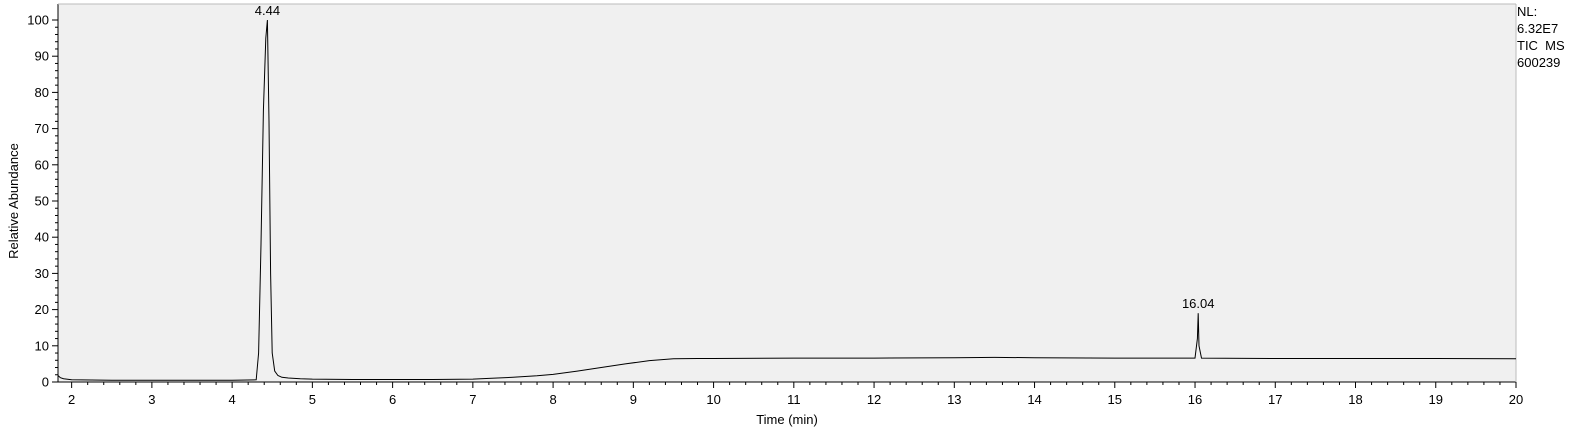 The image size is (1582, 430). I want to click on y-tick-label: 40, so click(42, 237).